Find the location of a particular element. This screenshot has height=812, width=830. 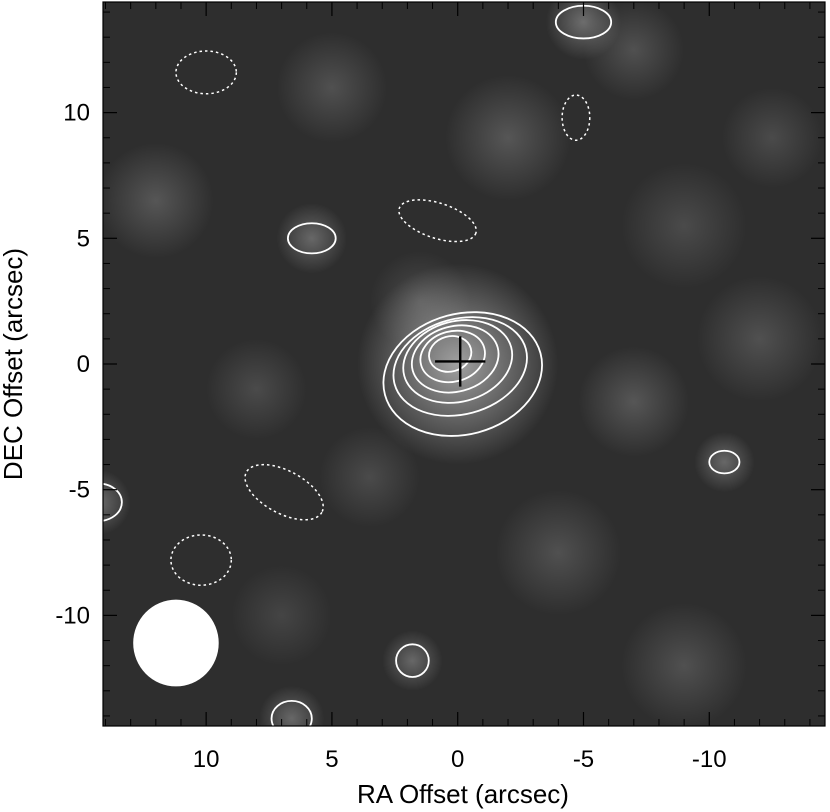

y-tick-label-0: 10 is located at coordinates (76, 113).